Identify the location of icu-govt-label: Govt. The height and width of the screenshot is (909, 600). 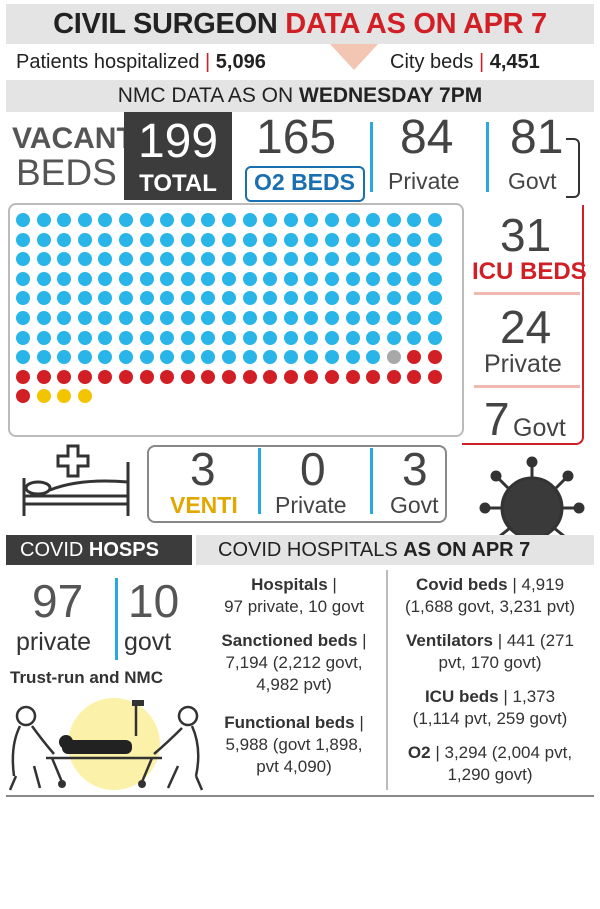
(539, 428).